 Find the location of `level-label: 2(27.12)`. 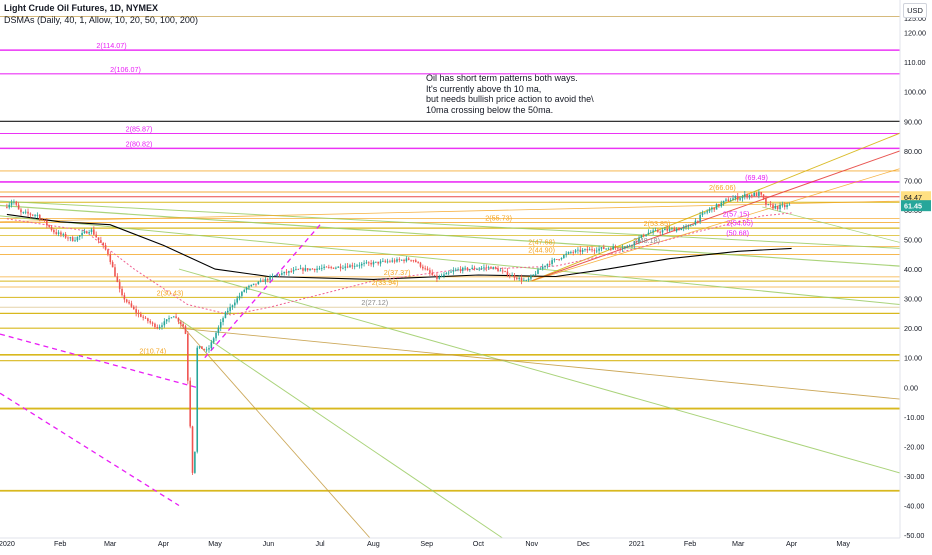

level-label: 2(27.12) is located at coordinates (374, 302).